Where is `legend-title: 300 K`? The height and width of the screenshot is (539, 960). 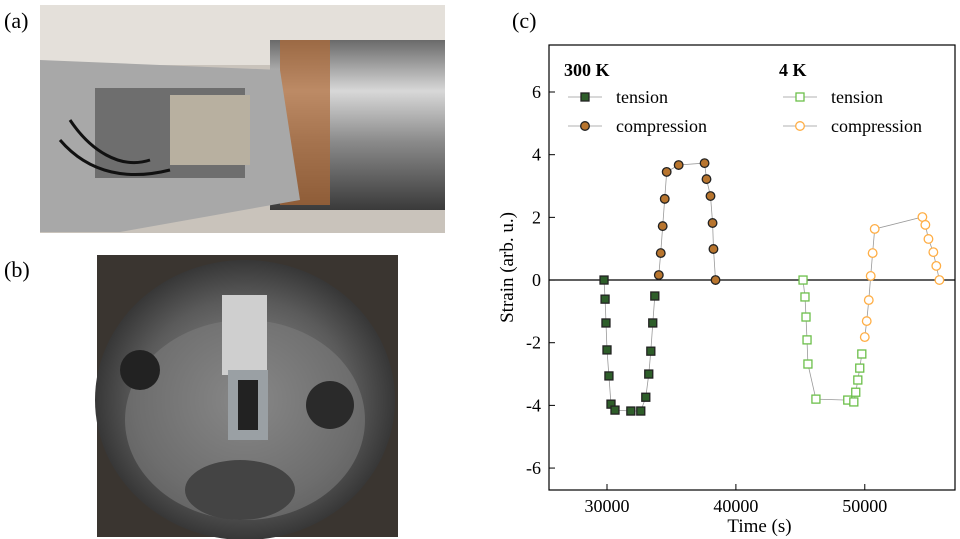 legend-title: 300 K is located at coordinates (587, 70).